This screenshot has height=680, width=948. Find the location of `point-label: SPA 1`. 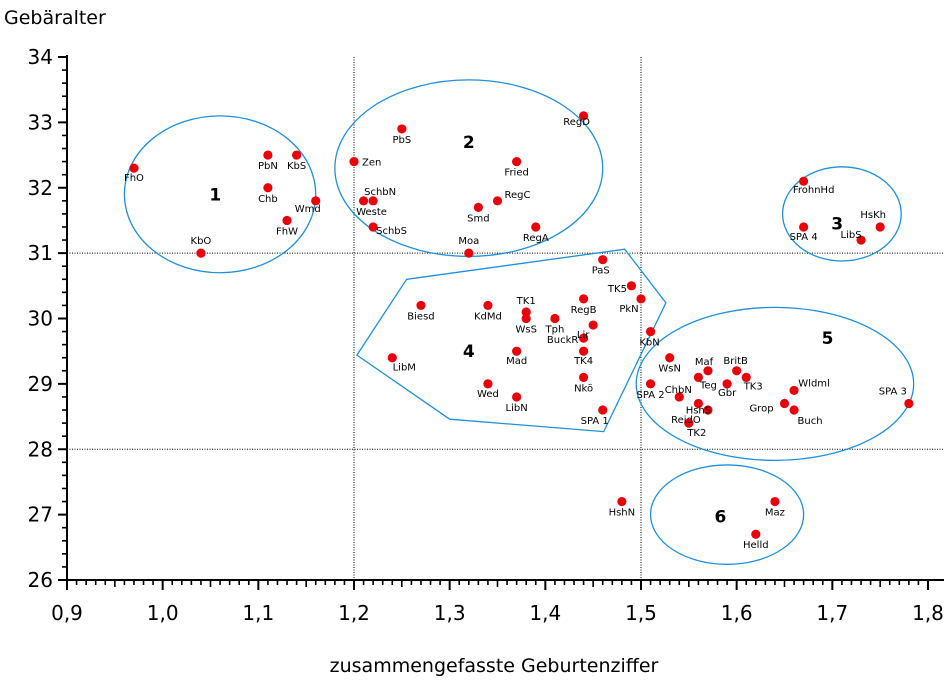

point-label: SPA 1 is located at coordinates (595, 421).